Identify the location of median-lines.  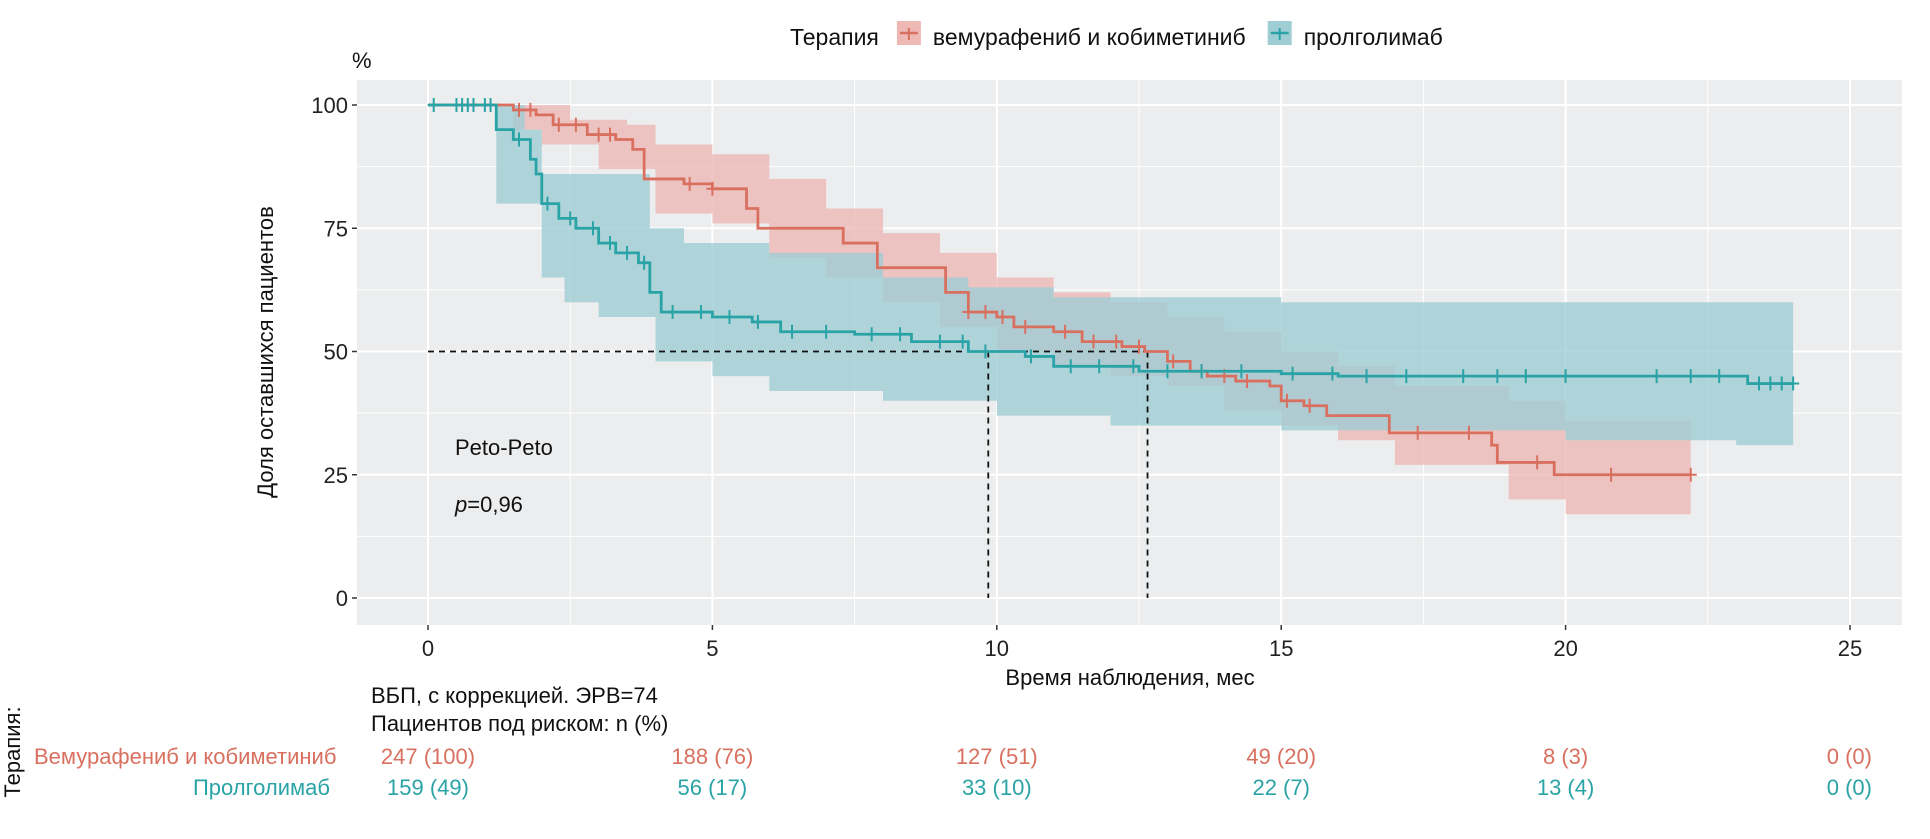
(788, 474).